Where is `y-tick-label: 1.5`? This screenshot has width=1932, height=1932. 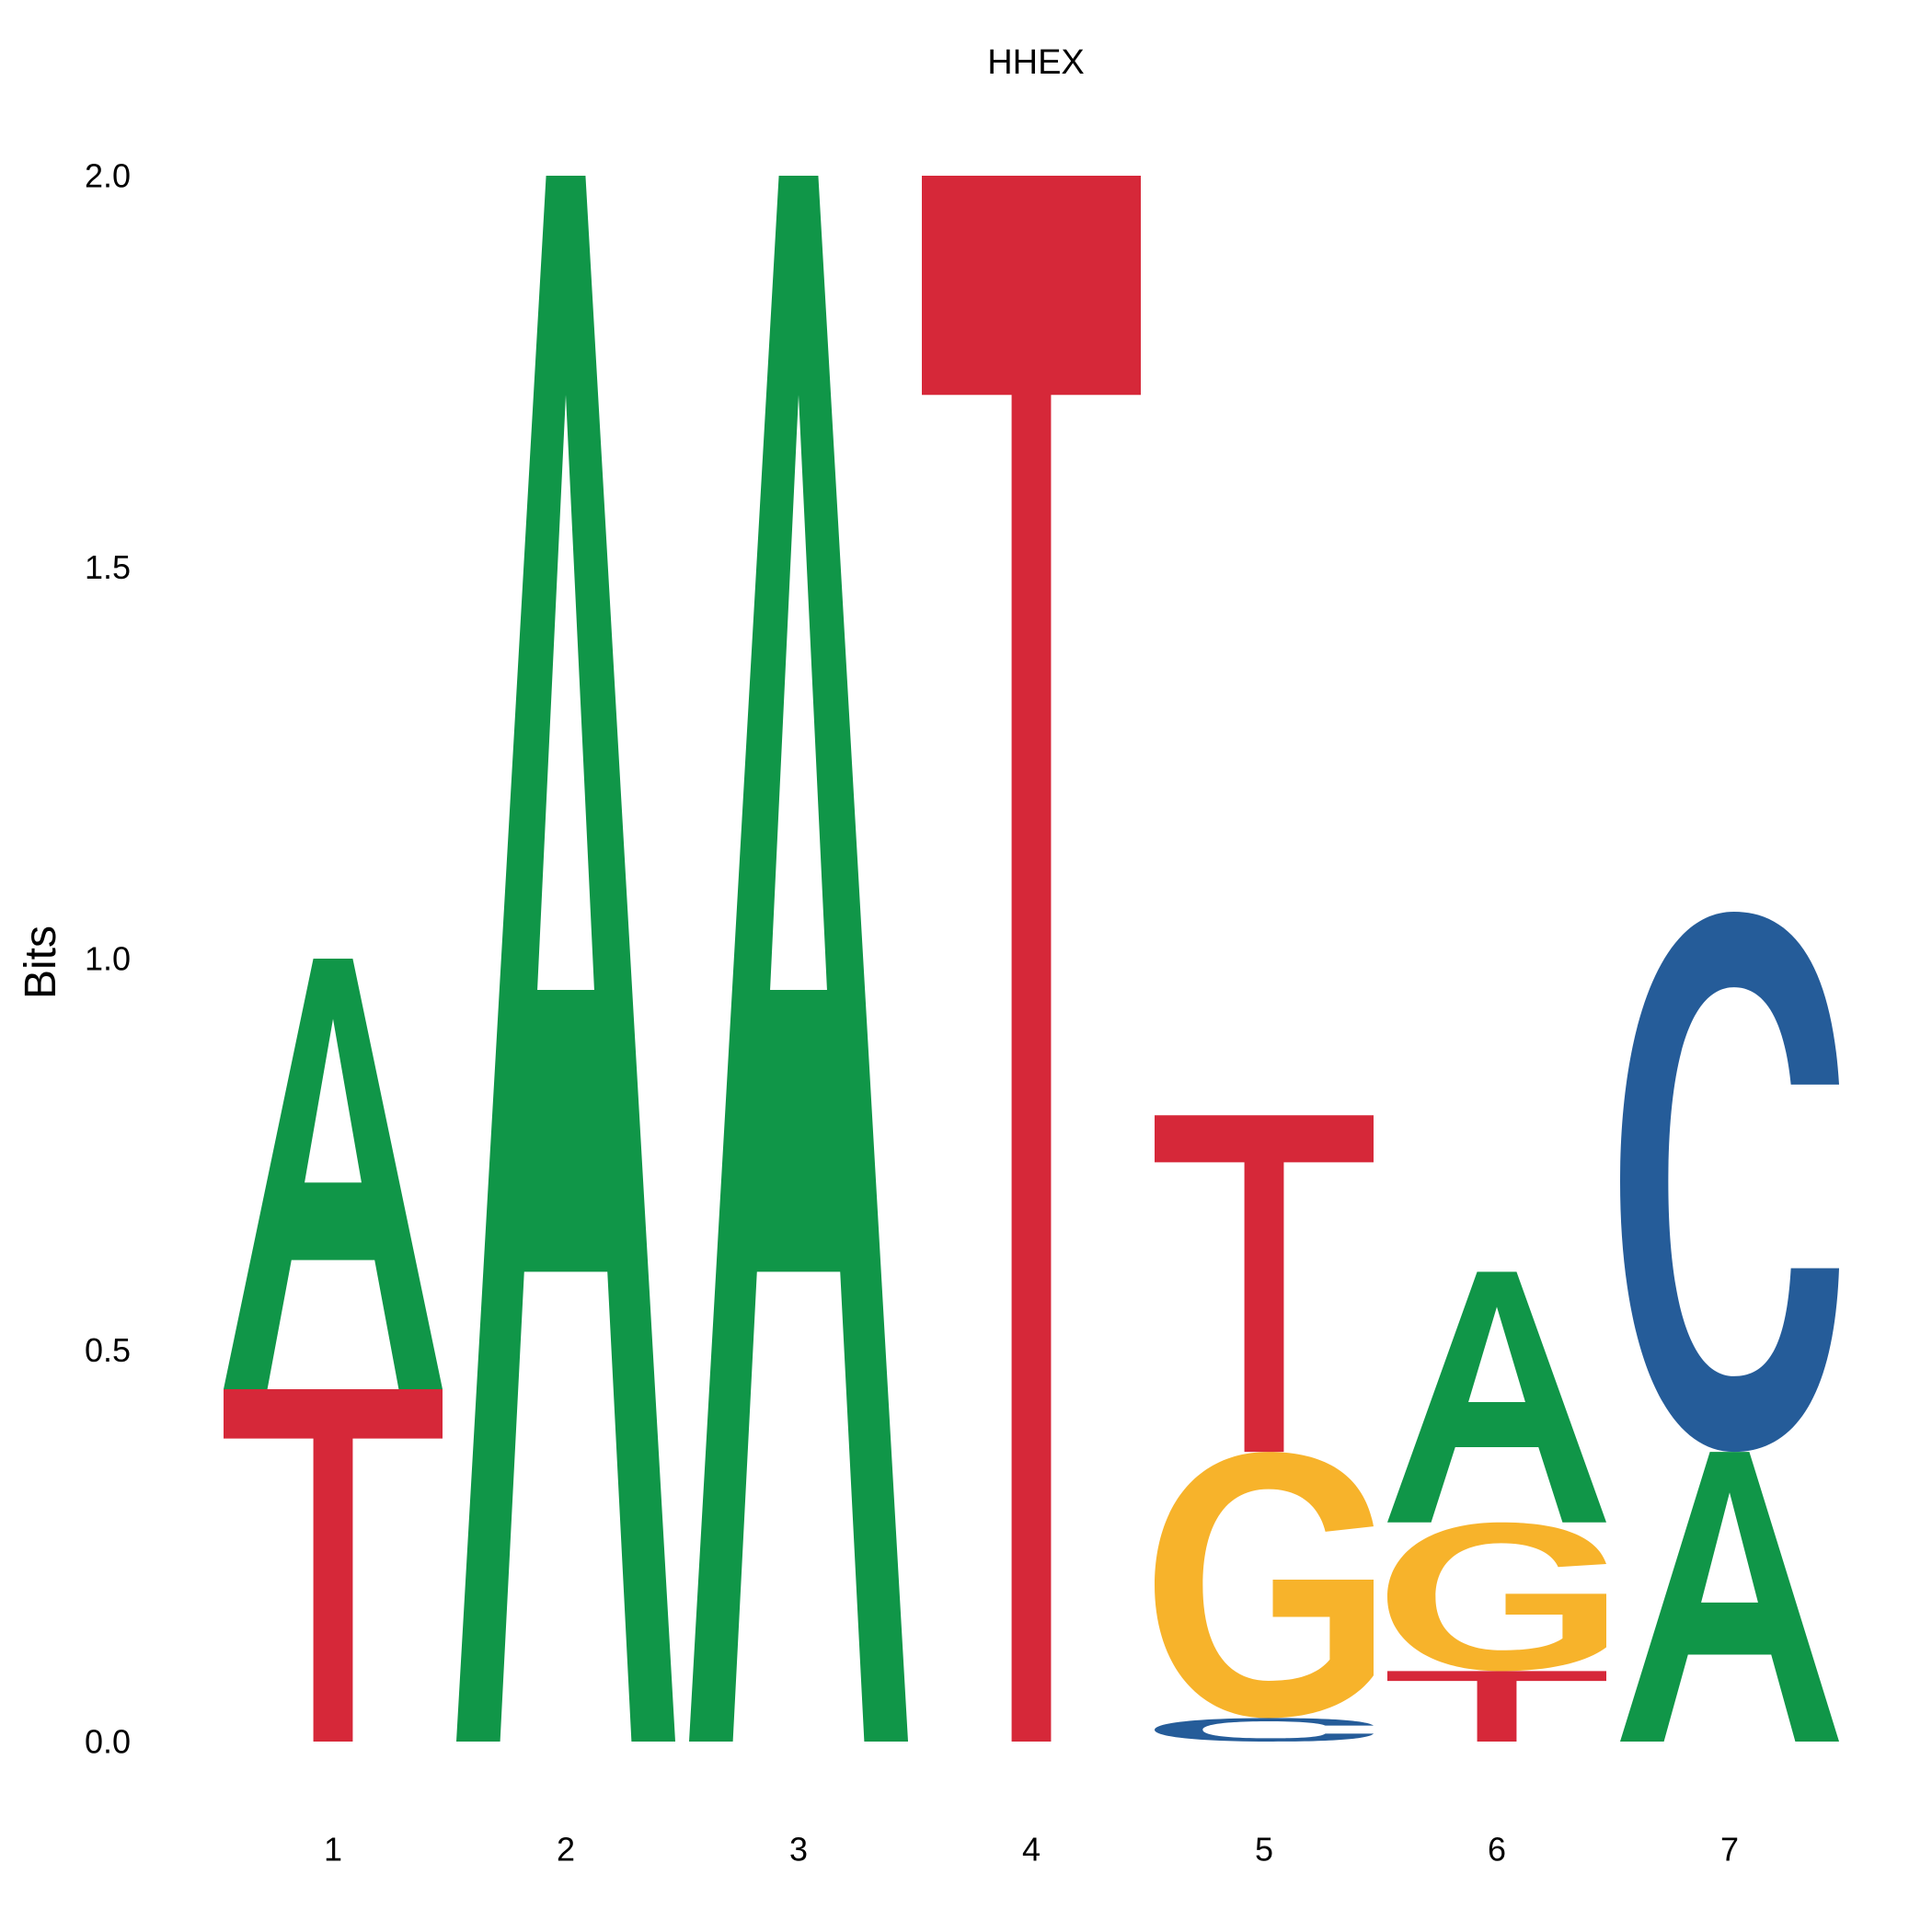 y-tick-label: 1.5 is located at coordinates (108, 567).